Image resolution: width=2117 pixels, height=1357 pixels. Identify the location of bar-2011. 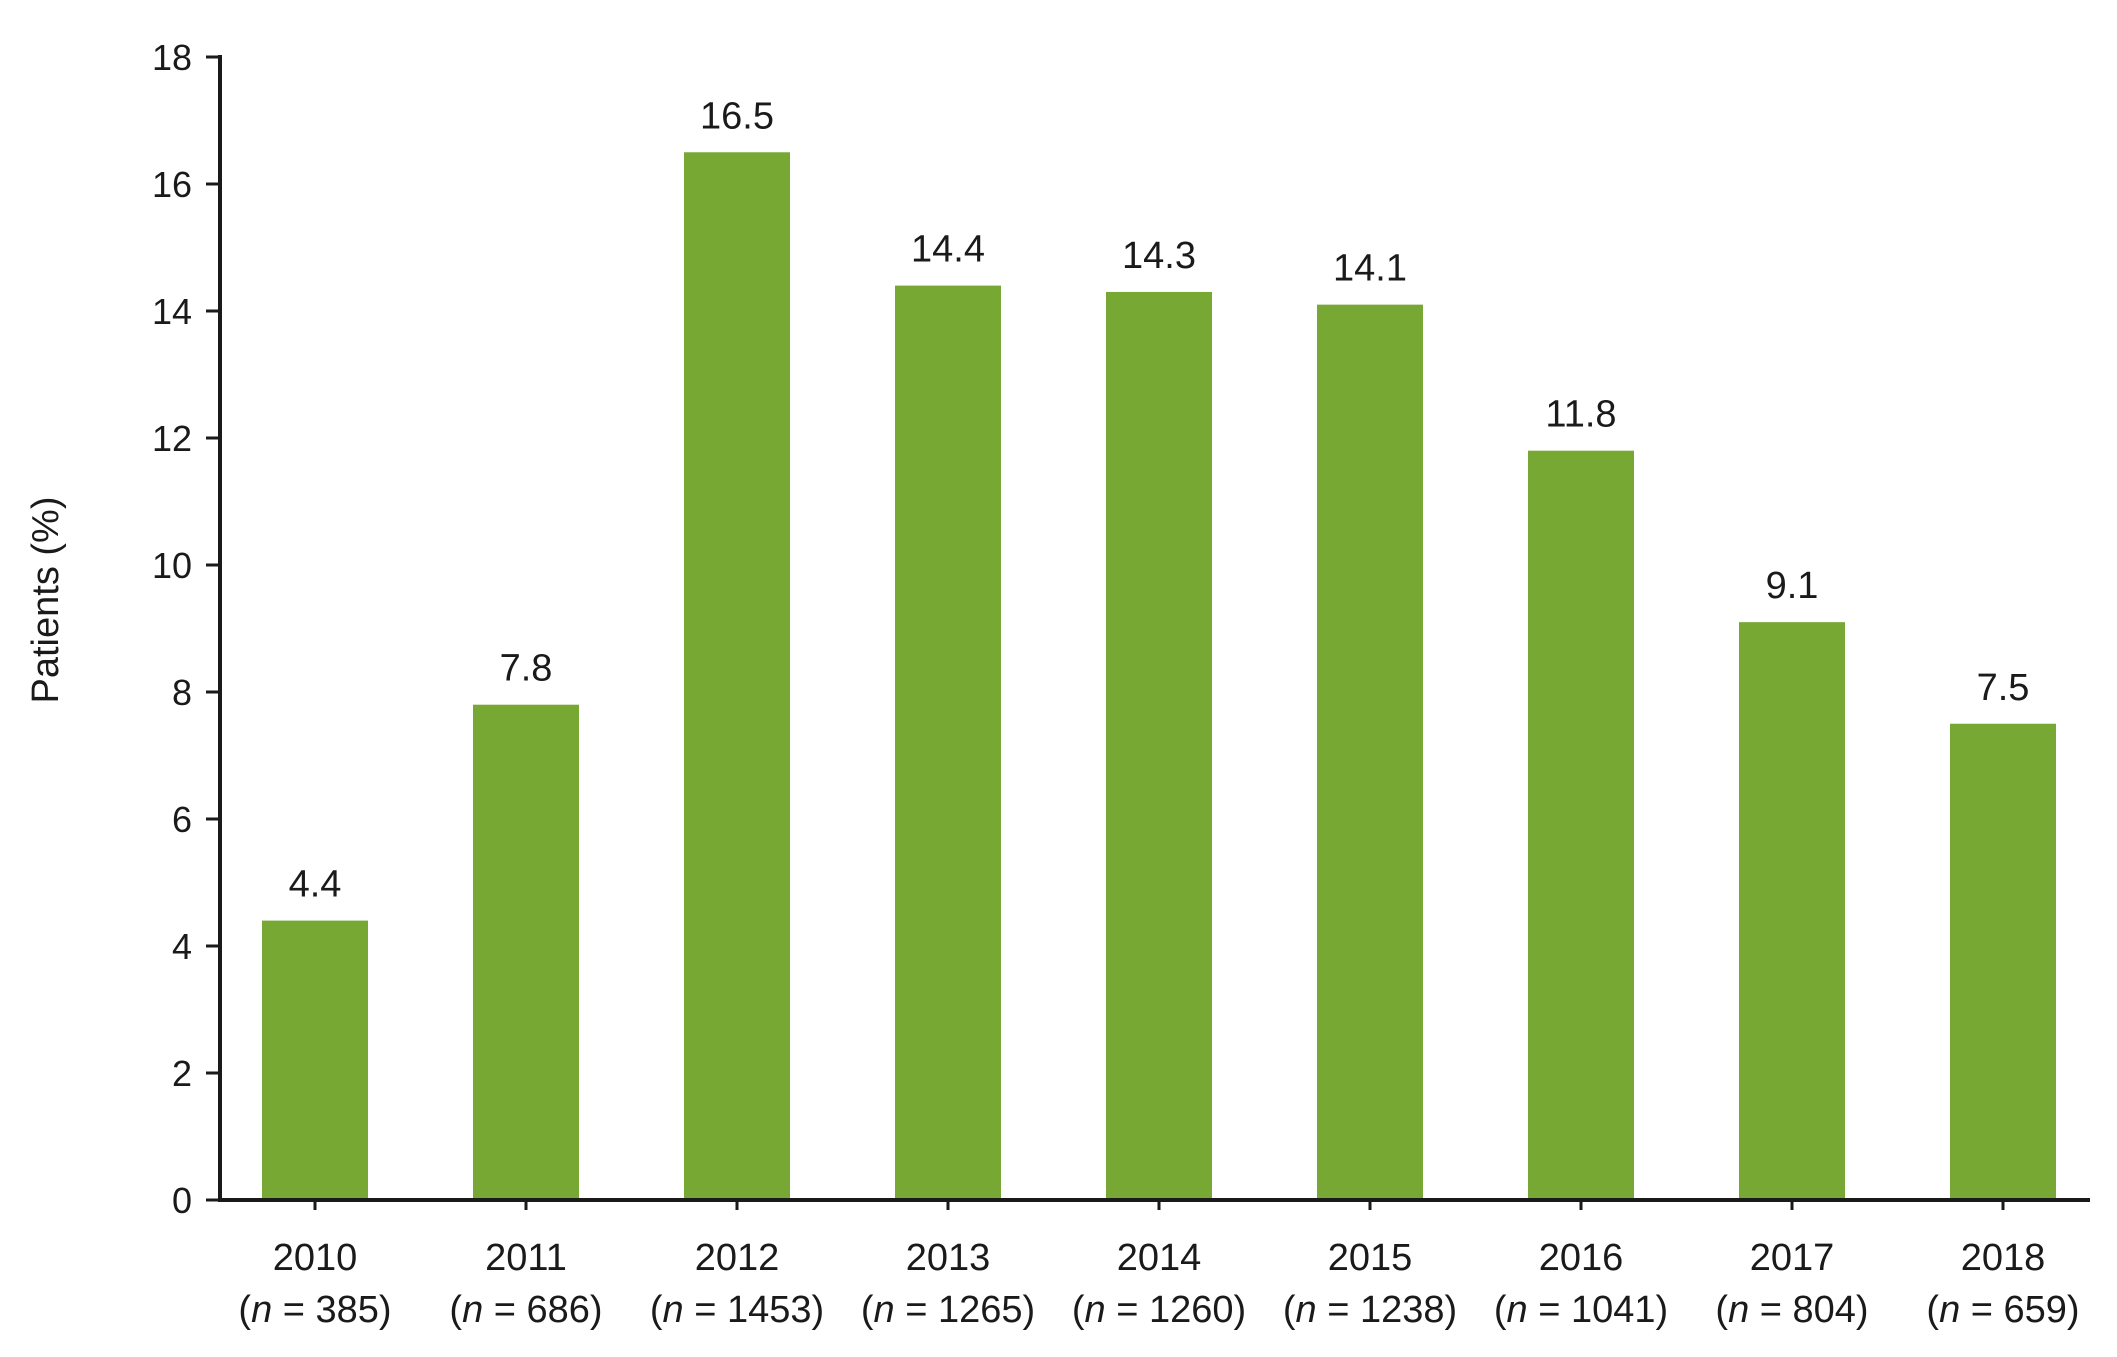
(526, 952).